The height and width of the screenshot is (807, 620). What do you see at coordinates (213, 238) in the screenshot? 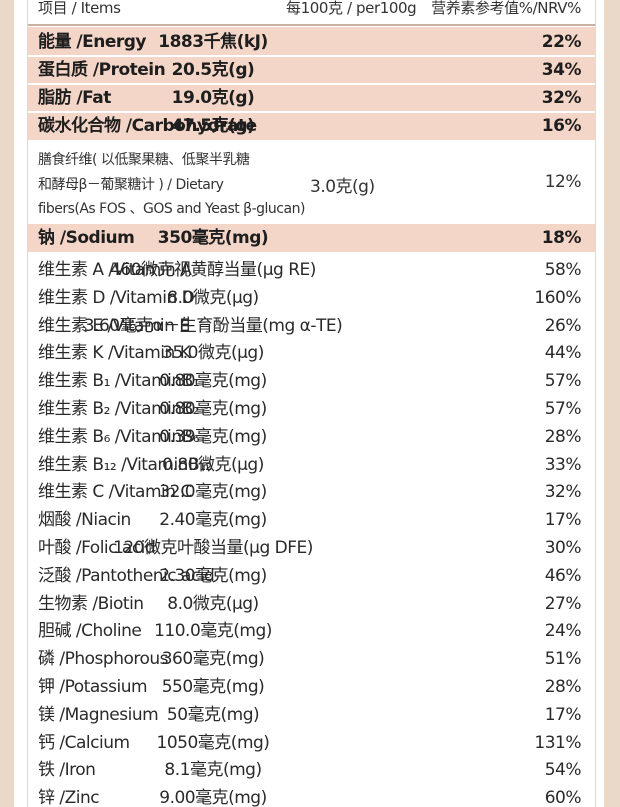
I see `row-amount: 350毫克(mg)` at bounding box center [213, 238].